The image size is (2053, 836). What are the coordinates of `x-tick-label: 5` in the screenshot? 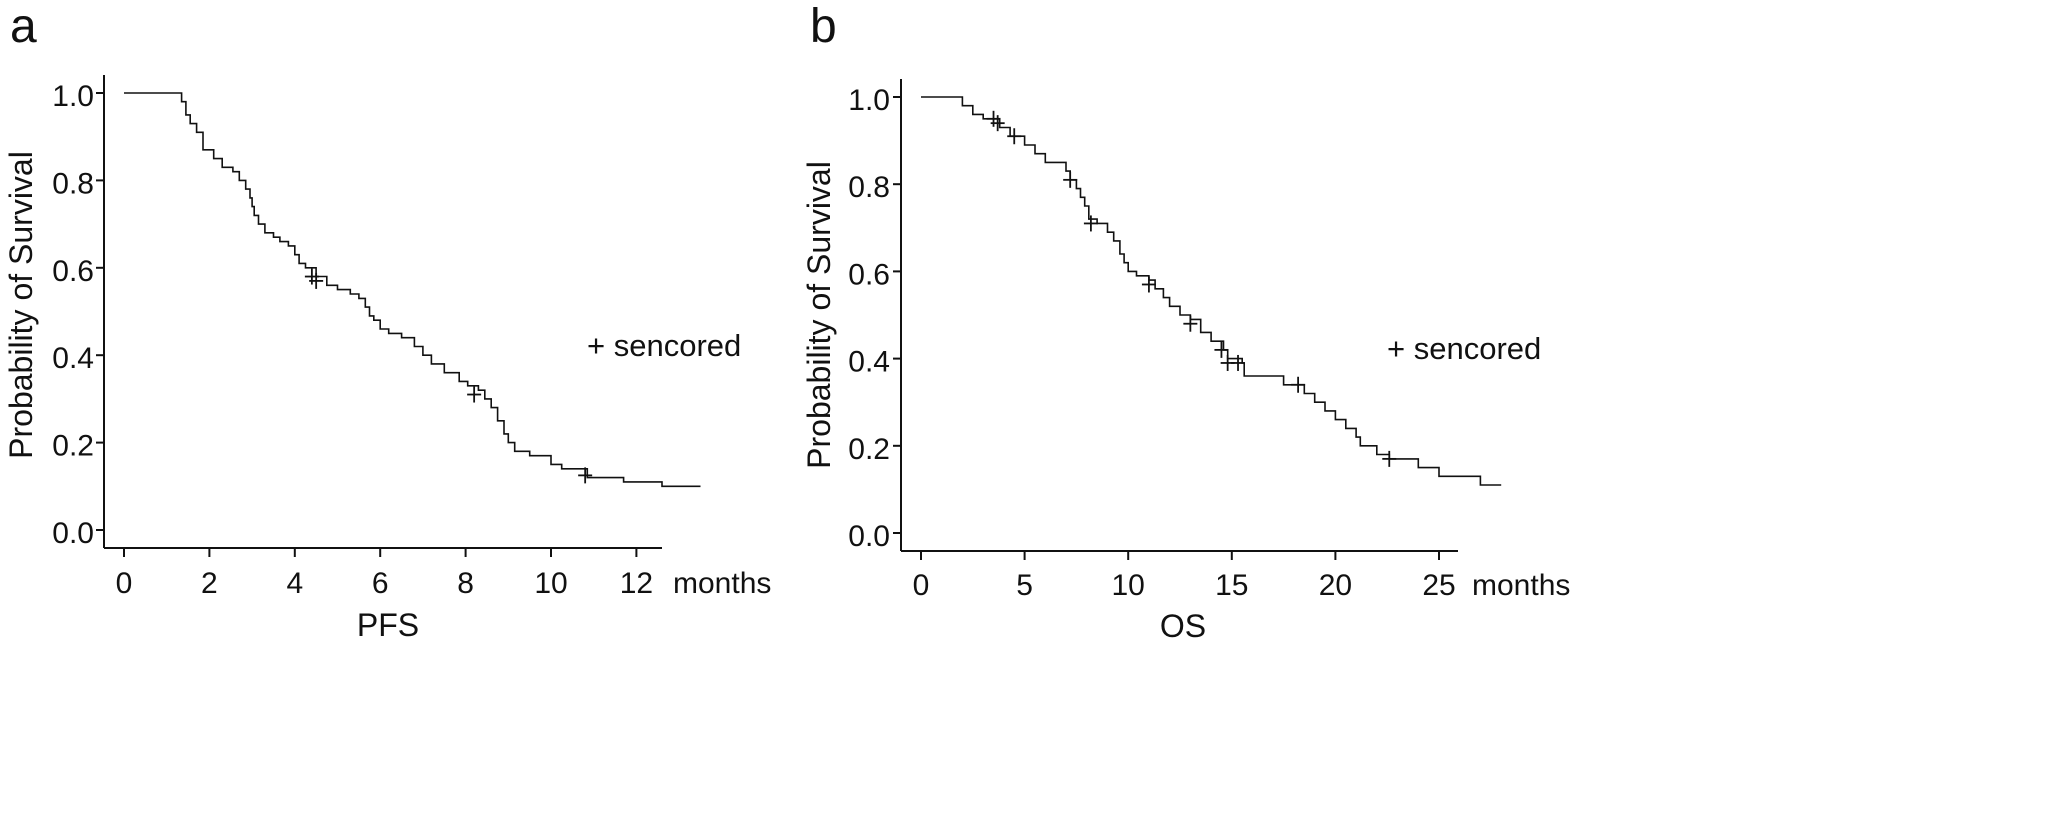 It's located at (1024, 585).